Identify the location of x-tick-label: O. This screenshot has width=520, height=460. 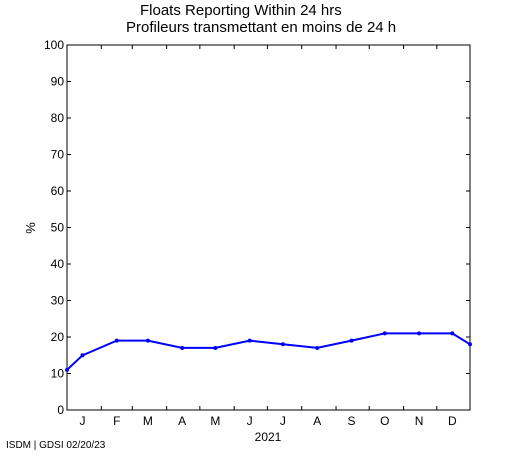
(384, 421).